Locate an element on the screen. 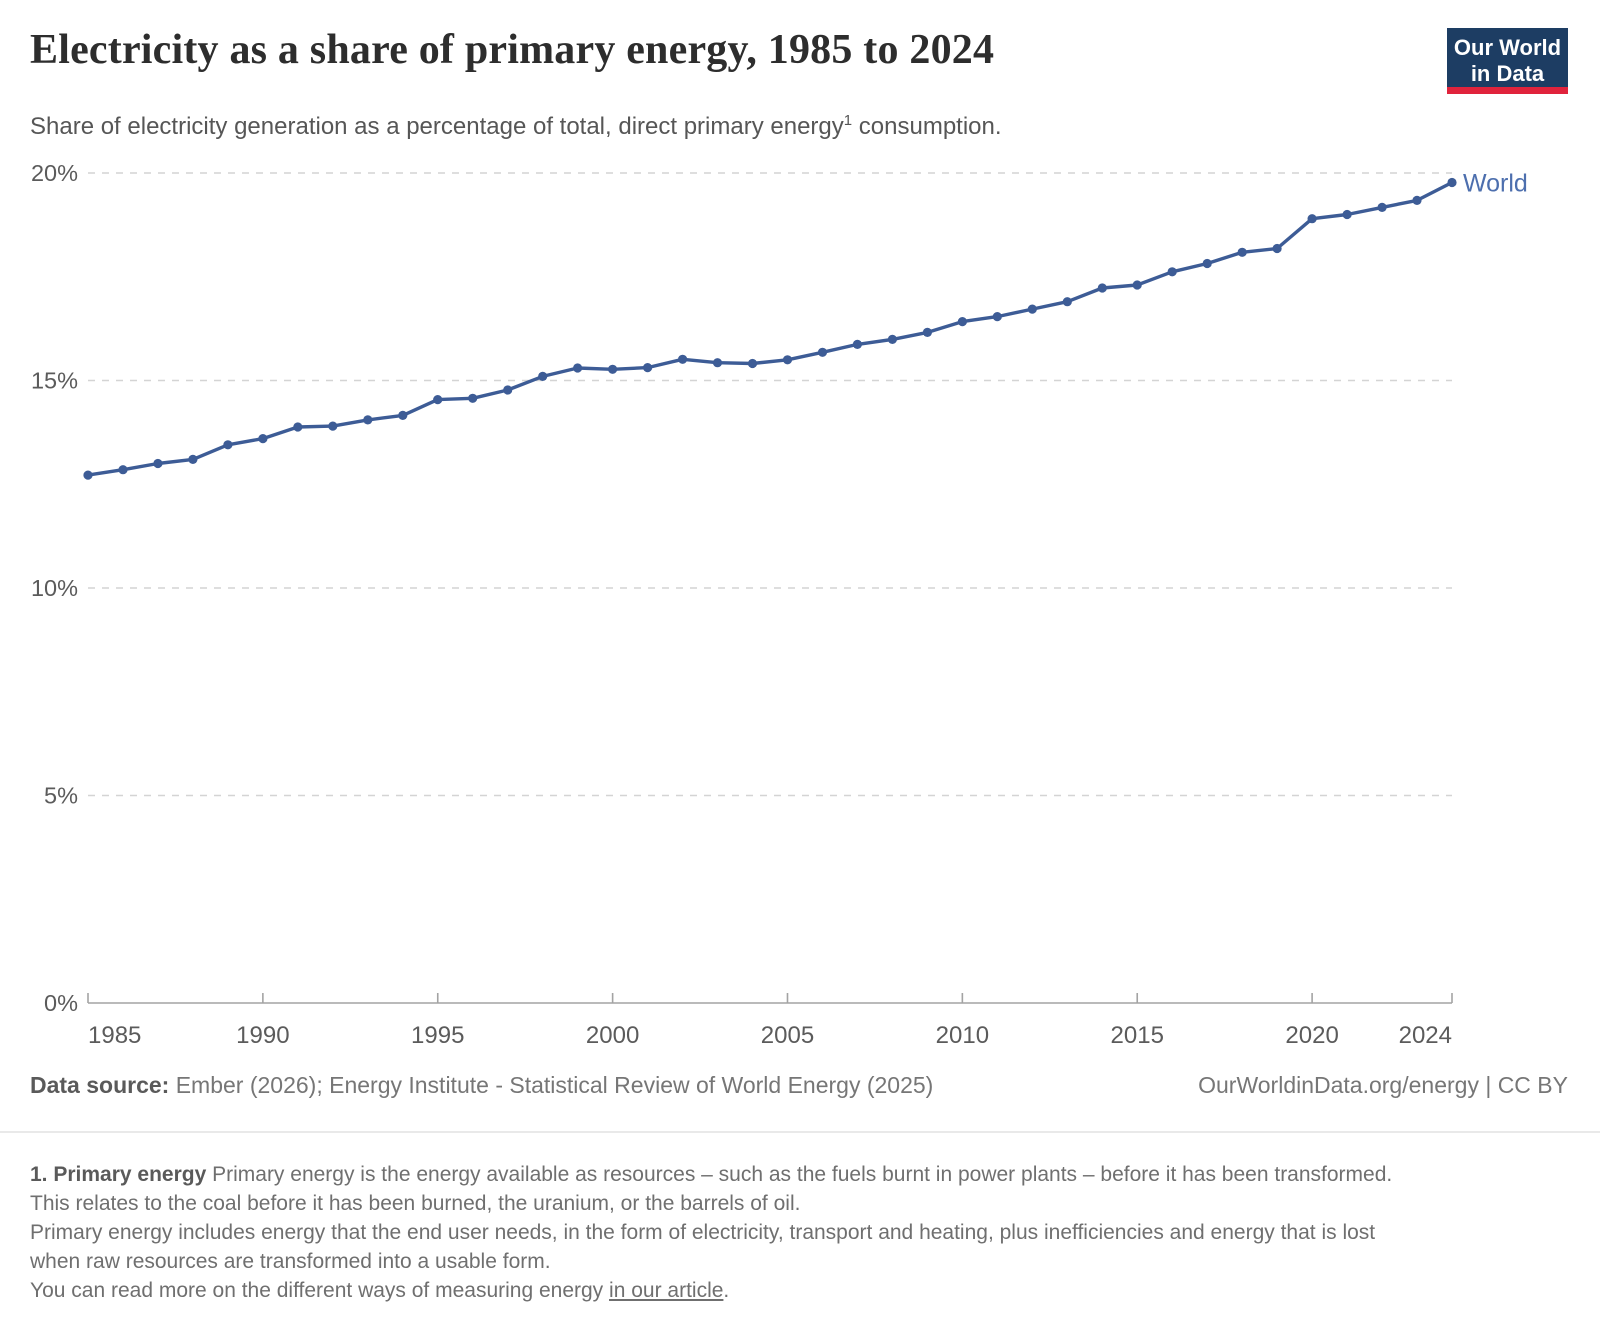 This screenshot has width=1600, height=1330. data-point-2007 is located at coordinates (857, 344).